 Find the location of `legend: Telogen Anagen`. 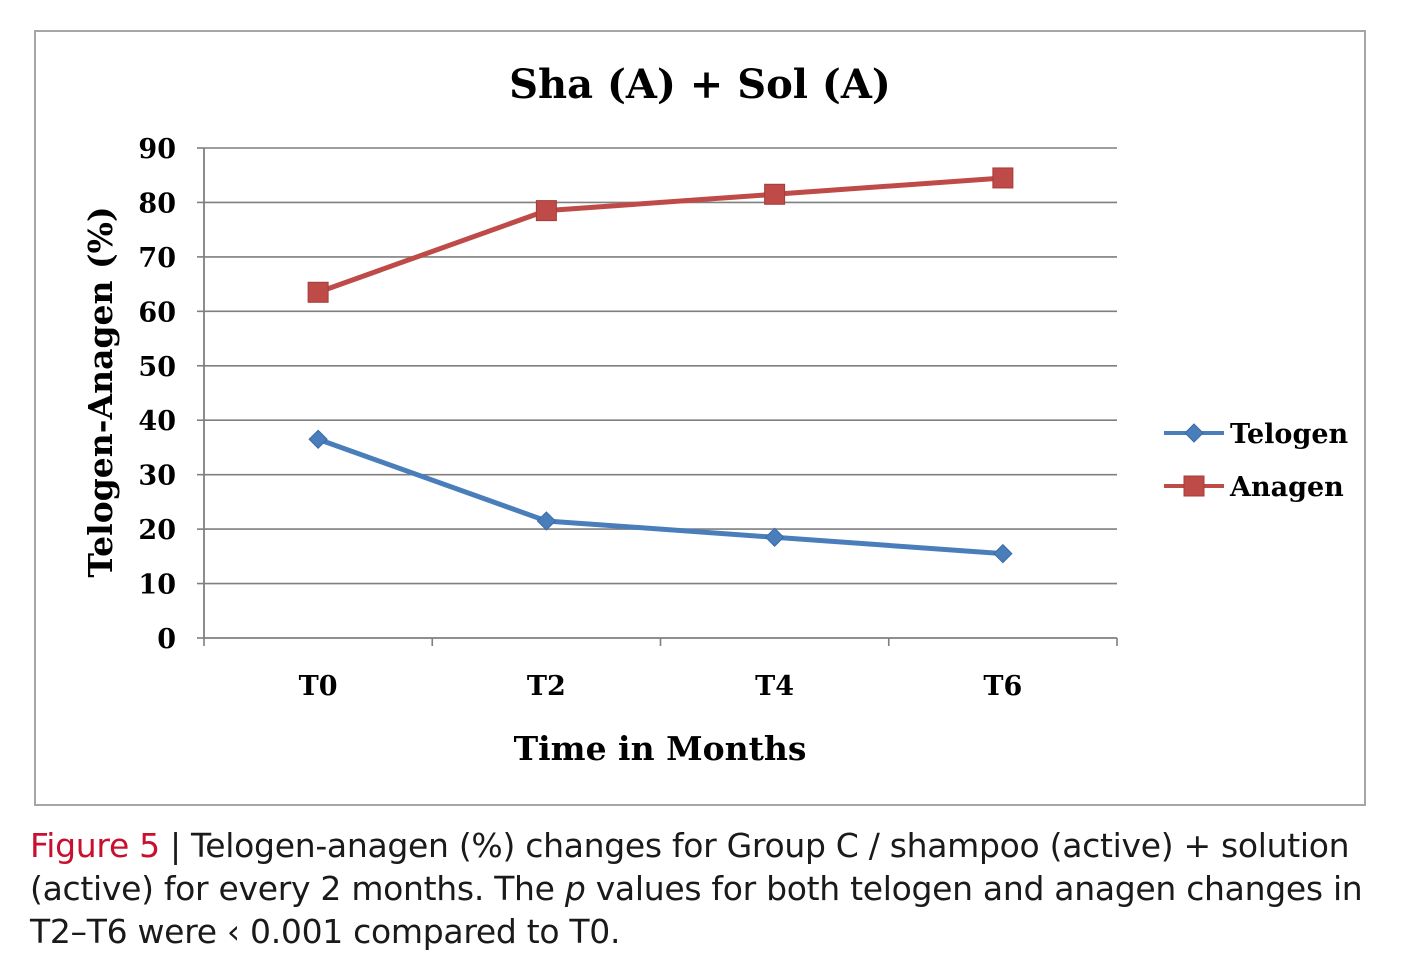

legend: Telogen Anagen is located at coordinates (1256, 461).